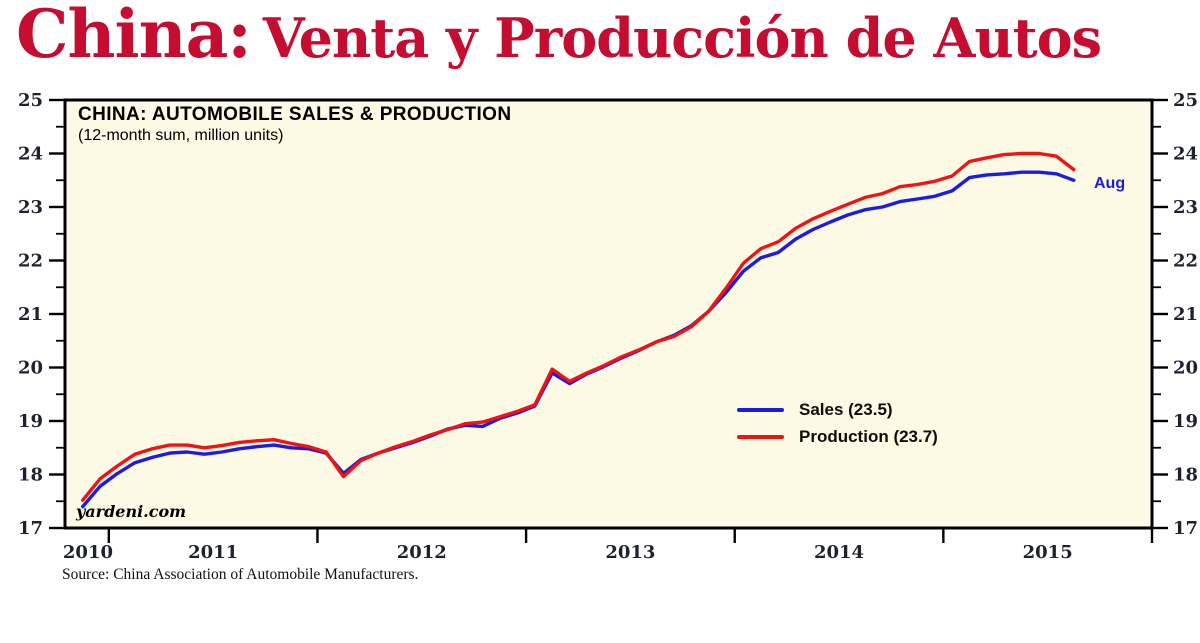  I want to click on y-axis-label-left: 21, so click(30, 314).